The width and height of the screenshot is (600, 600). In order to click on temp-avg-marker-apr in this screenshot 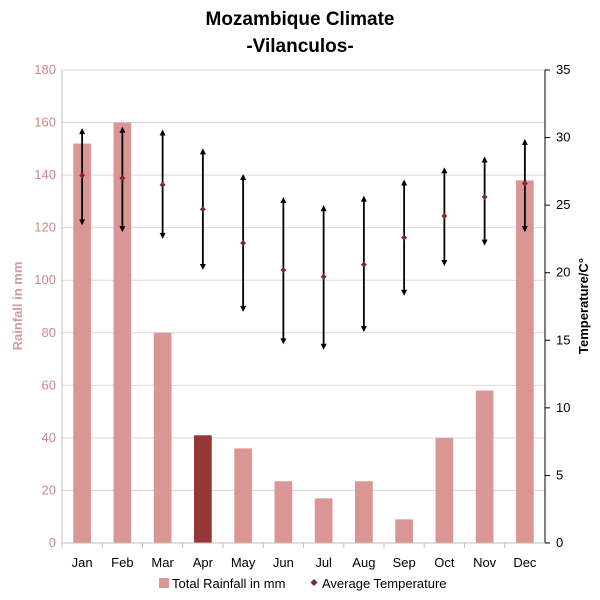, I will do `click(202, 209)`.